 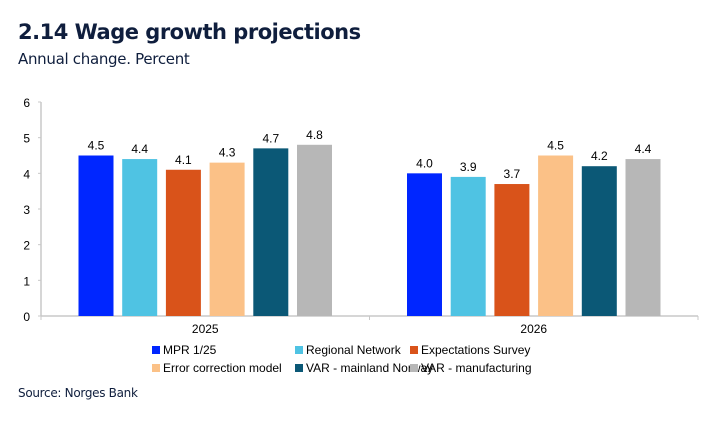 I want to click on legend-item: VAR - mainland Norway, so click(x=364, y=368).